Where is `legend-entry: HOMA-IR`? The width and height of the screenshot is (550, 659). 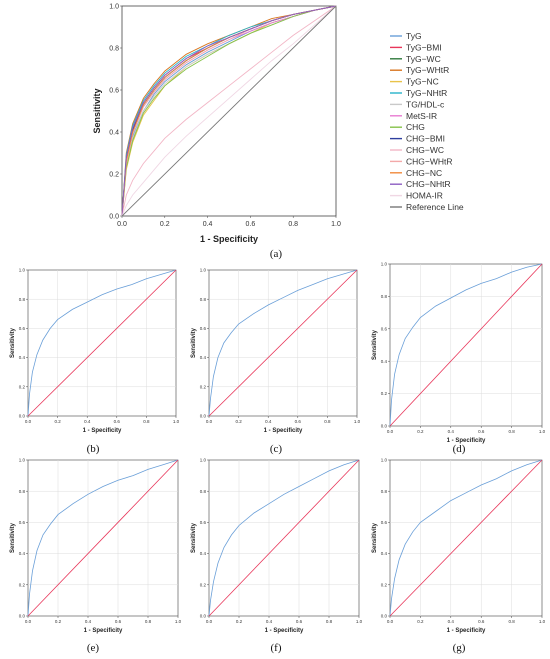
legend-entry: HOMA-IR is located at coordinates (424, 196).